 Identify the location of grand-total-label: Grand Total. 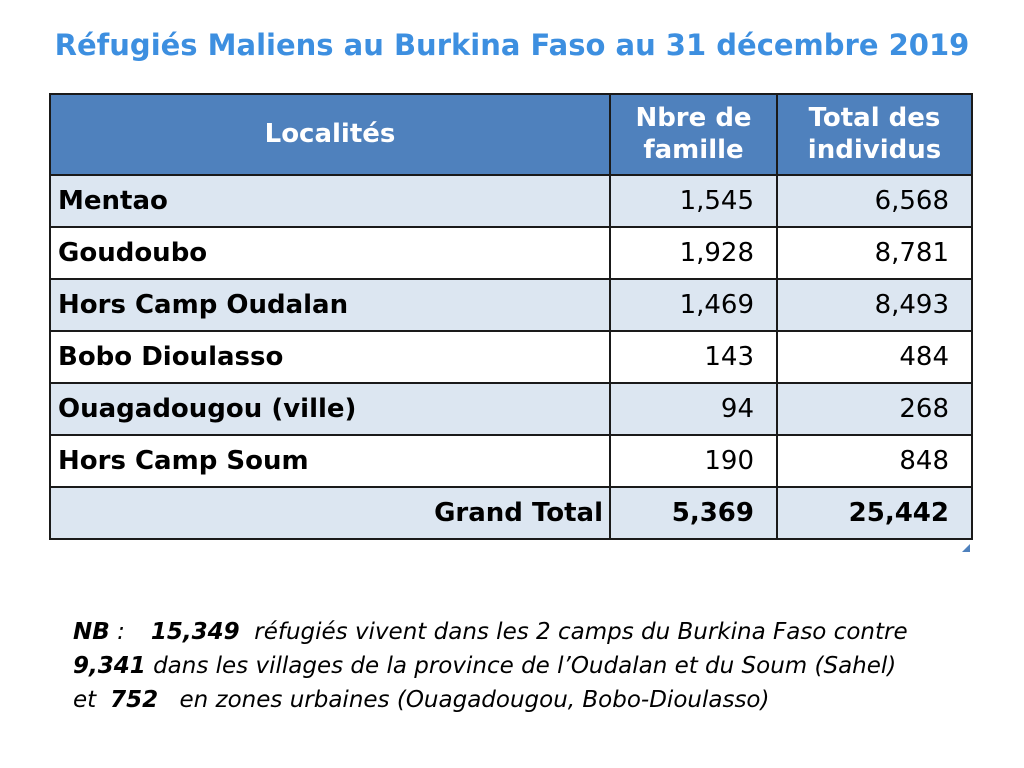
(330, 513).